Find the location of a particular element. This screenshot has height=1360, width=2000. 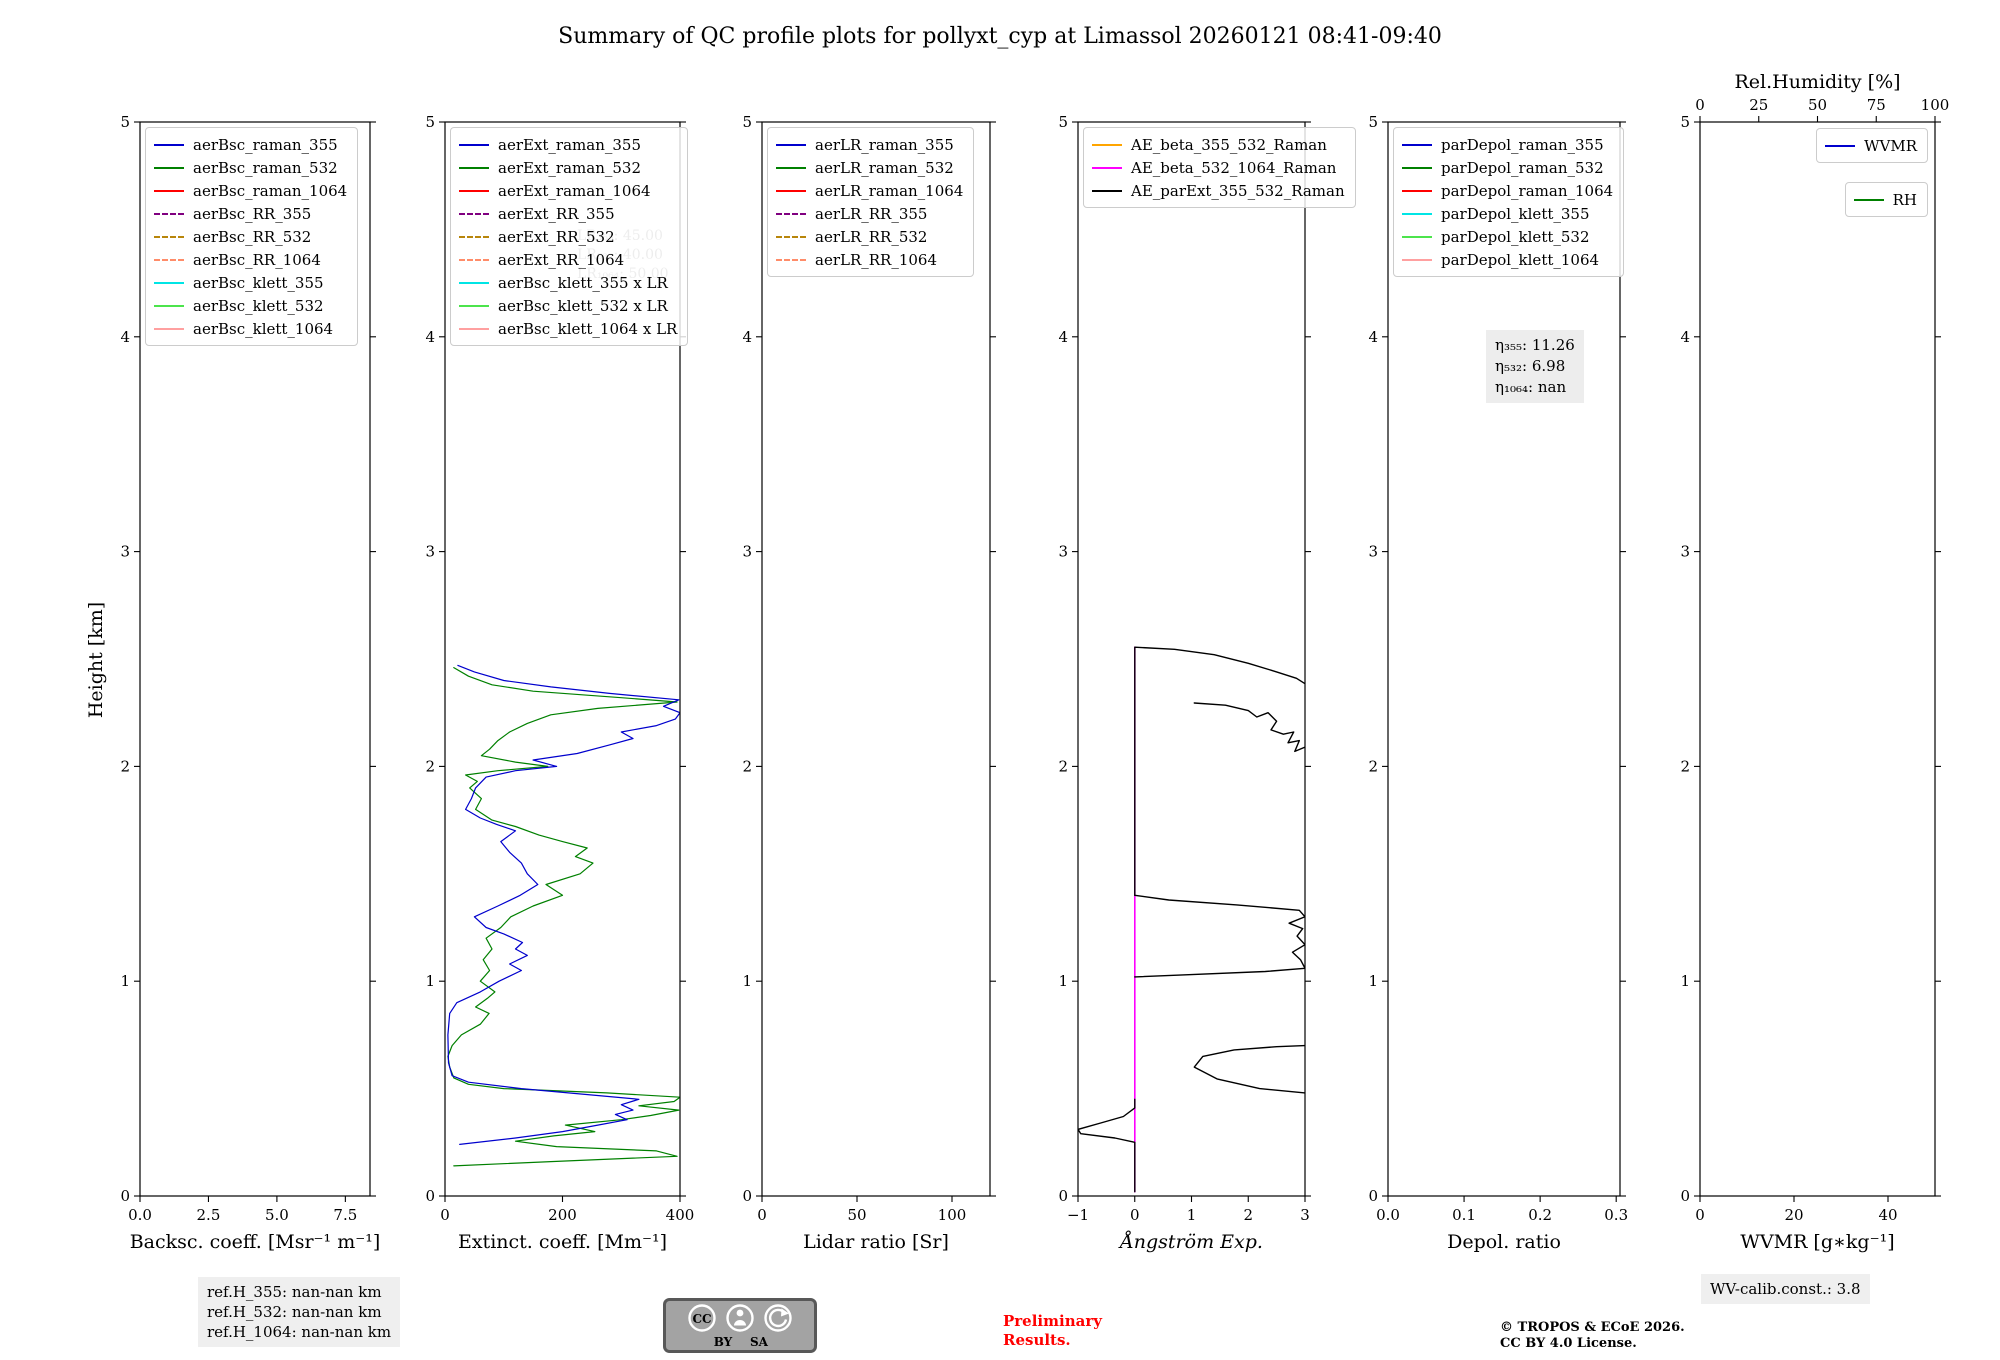

svg-text: −1 is located at coordinates (1078, 1215).